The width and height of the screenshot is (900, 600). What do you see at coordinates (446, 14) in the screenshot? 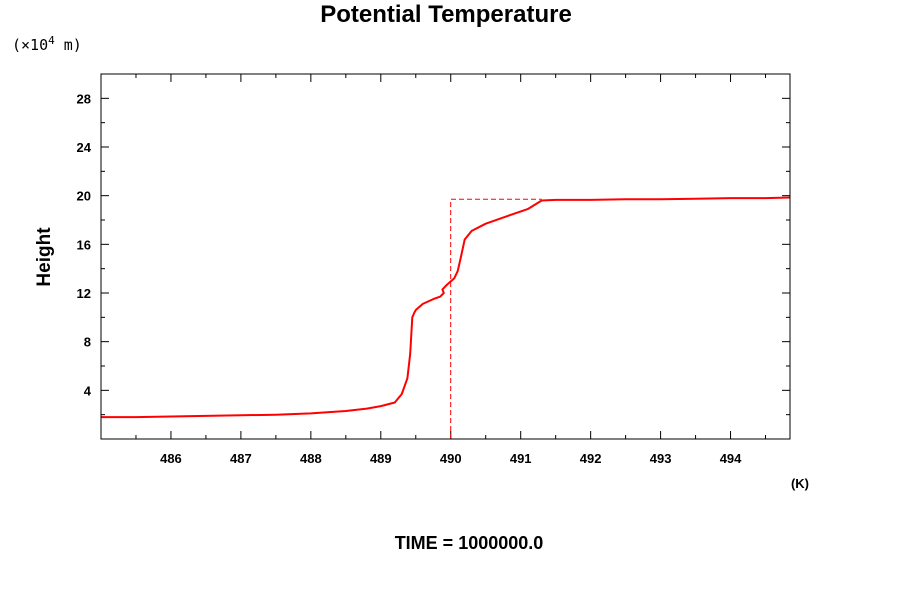
I see `chart-title: Potential Temperature` at bounding box center [446, 14].